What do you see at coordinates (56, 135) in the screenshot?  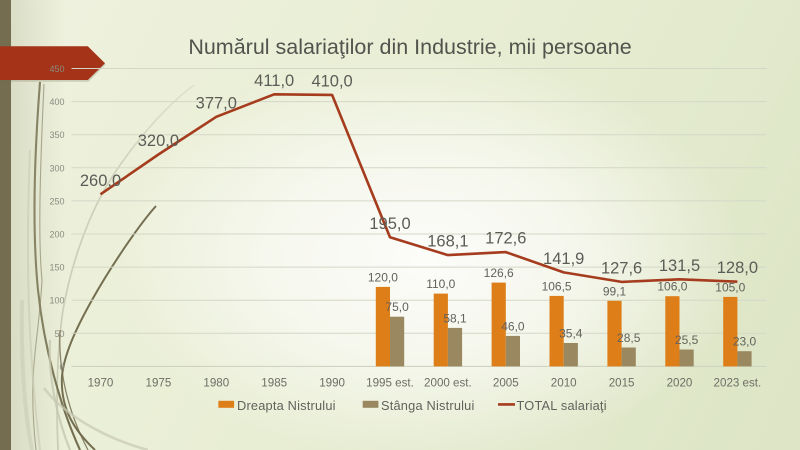 I see `svg-text: 350` at bounding box center [56, 135].